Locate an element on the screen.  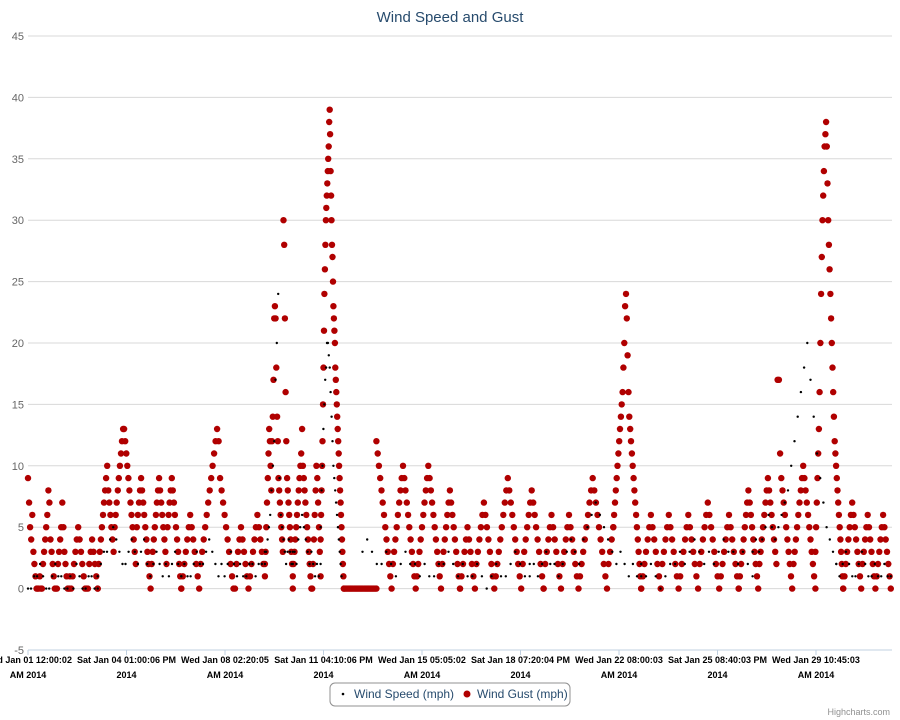
y-tick-label: 5 is located at coordinates (21, 528).